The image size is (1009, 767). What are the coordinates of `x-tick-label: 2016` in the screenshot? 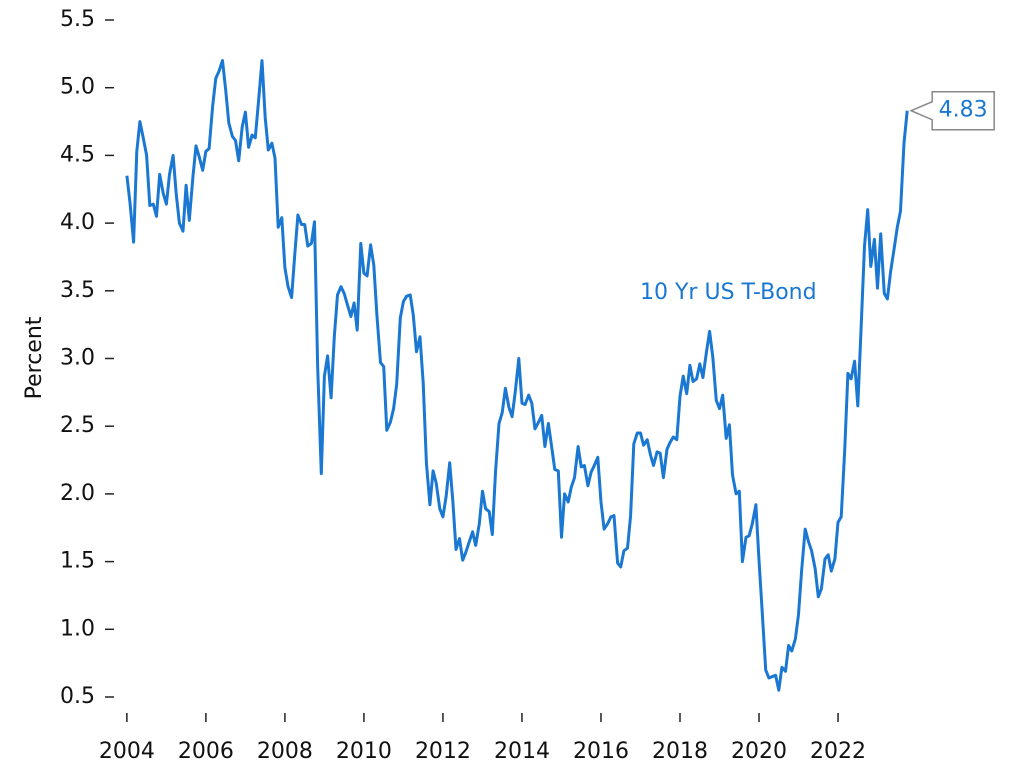 It's located at (601, 751).